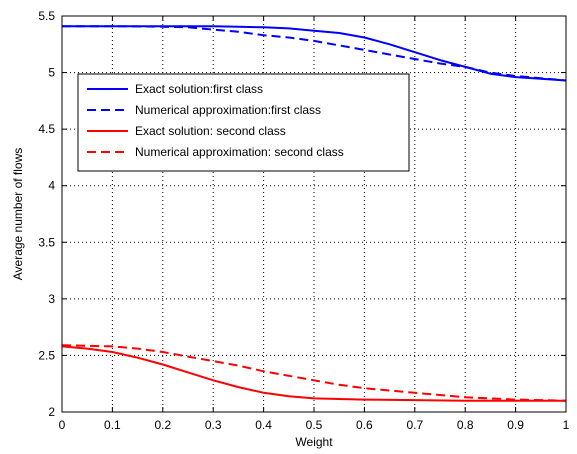 This screenshot has height=454, width=577. I want to click on y-tick-label: 3.5, so click(46, 242).